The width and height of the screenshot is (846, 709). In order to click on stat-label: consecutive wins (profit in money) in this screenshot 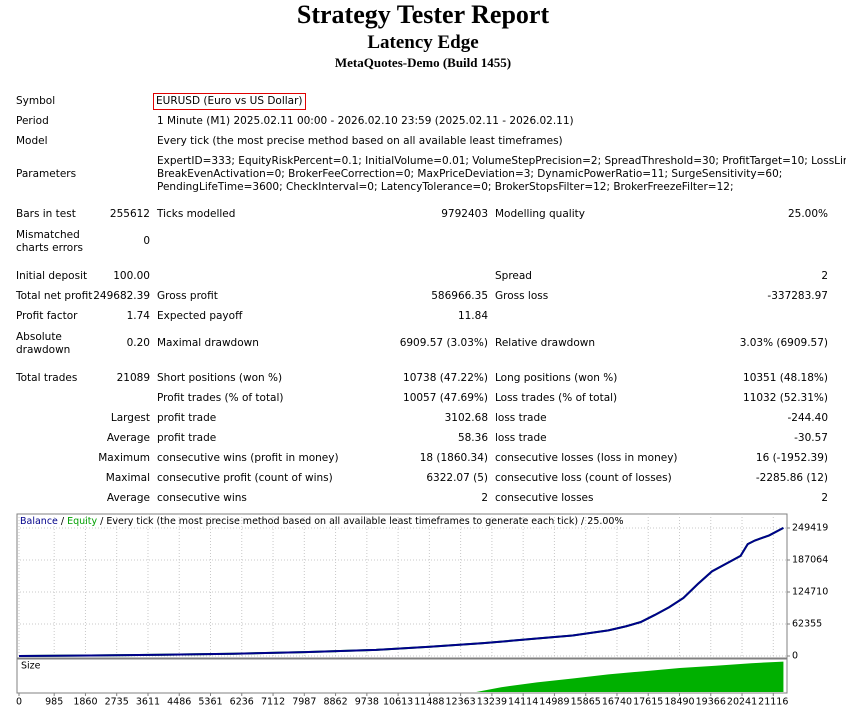, I will do `click(248, 458)`.